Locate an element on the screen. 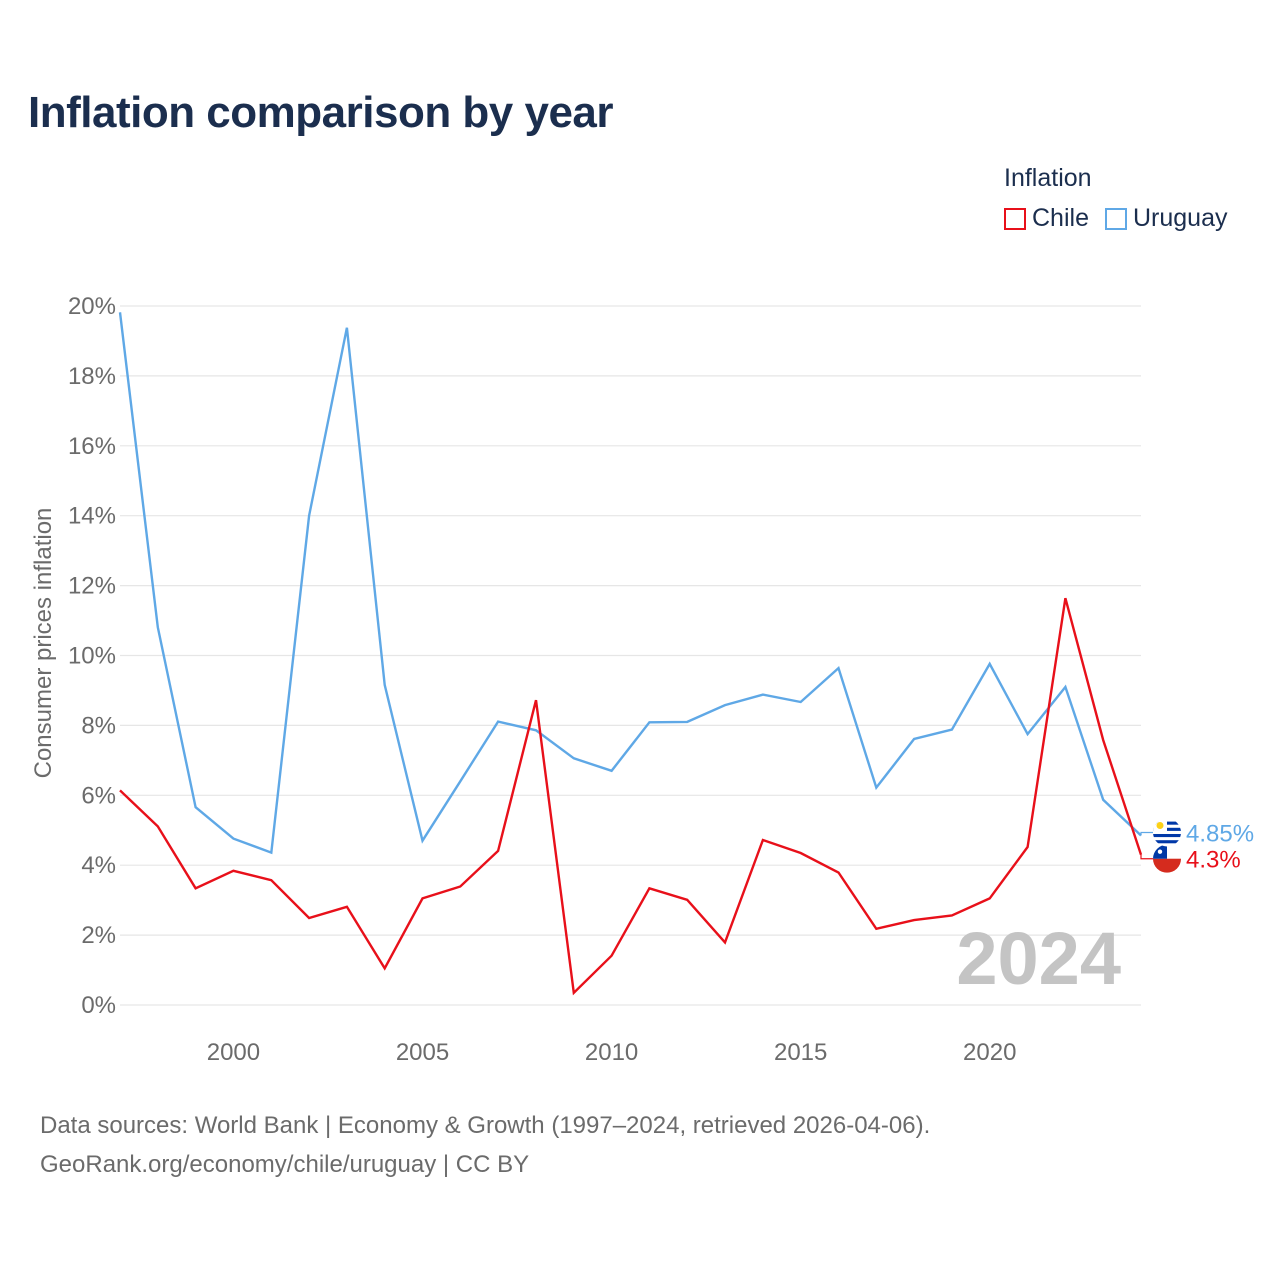 The height and width of the screenshot is (1280, 1280). y-tick-label: 12% is located at coordinates (92, 586).